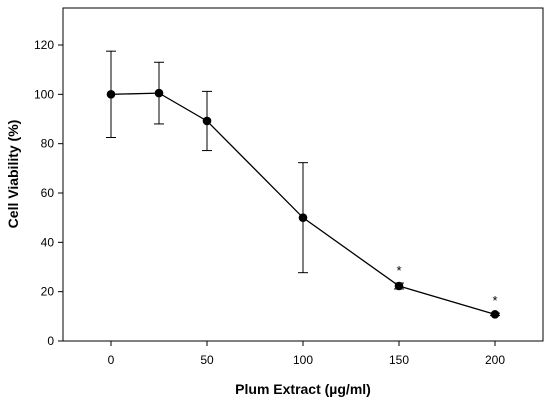 The image size is (550, 404). What do you see at coordinates (399, 360) in the screenshot?
I see `x-tick-label: 150` at bounding box center [399, 360].